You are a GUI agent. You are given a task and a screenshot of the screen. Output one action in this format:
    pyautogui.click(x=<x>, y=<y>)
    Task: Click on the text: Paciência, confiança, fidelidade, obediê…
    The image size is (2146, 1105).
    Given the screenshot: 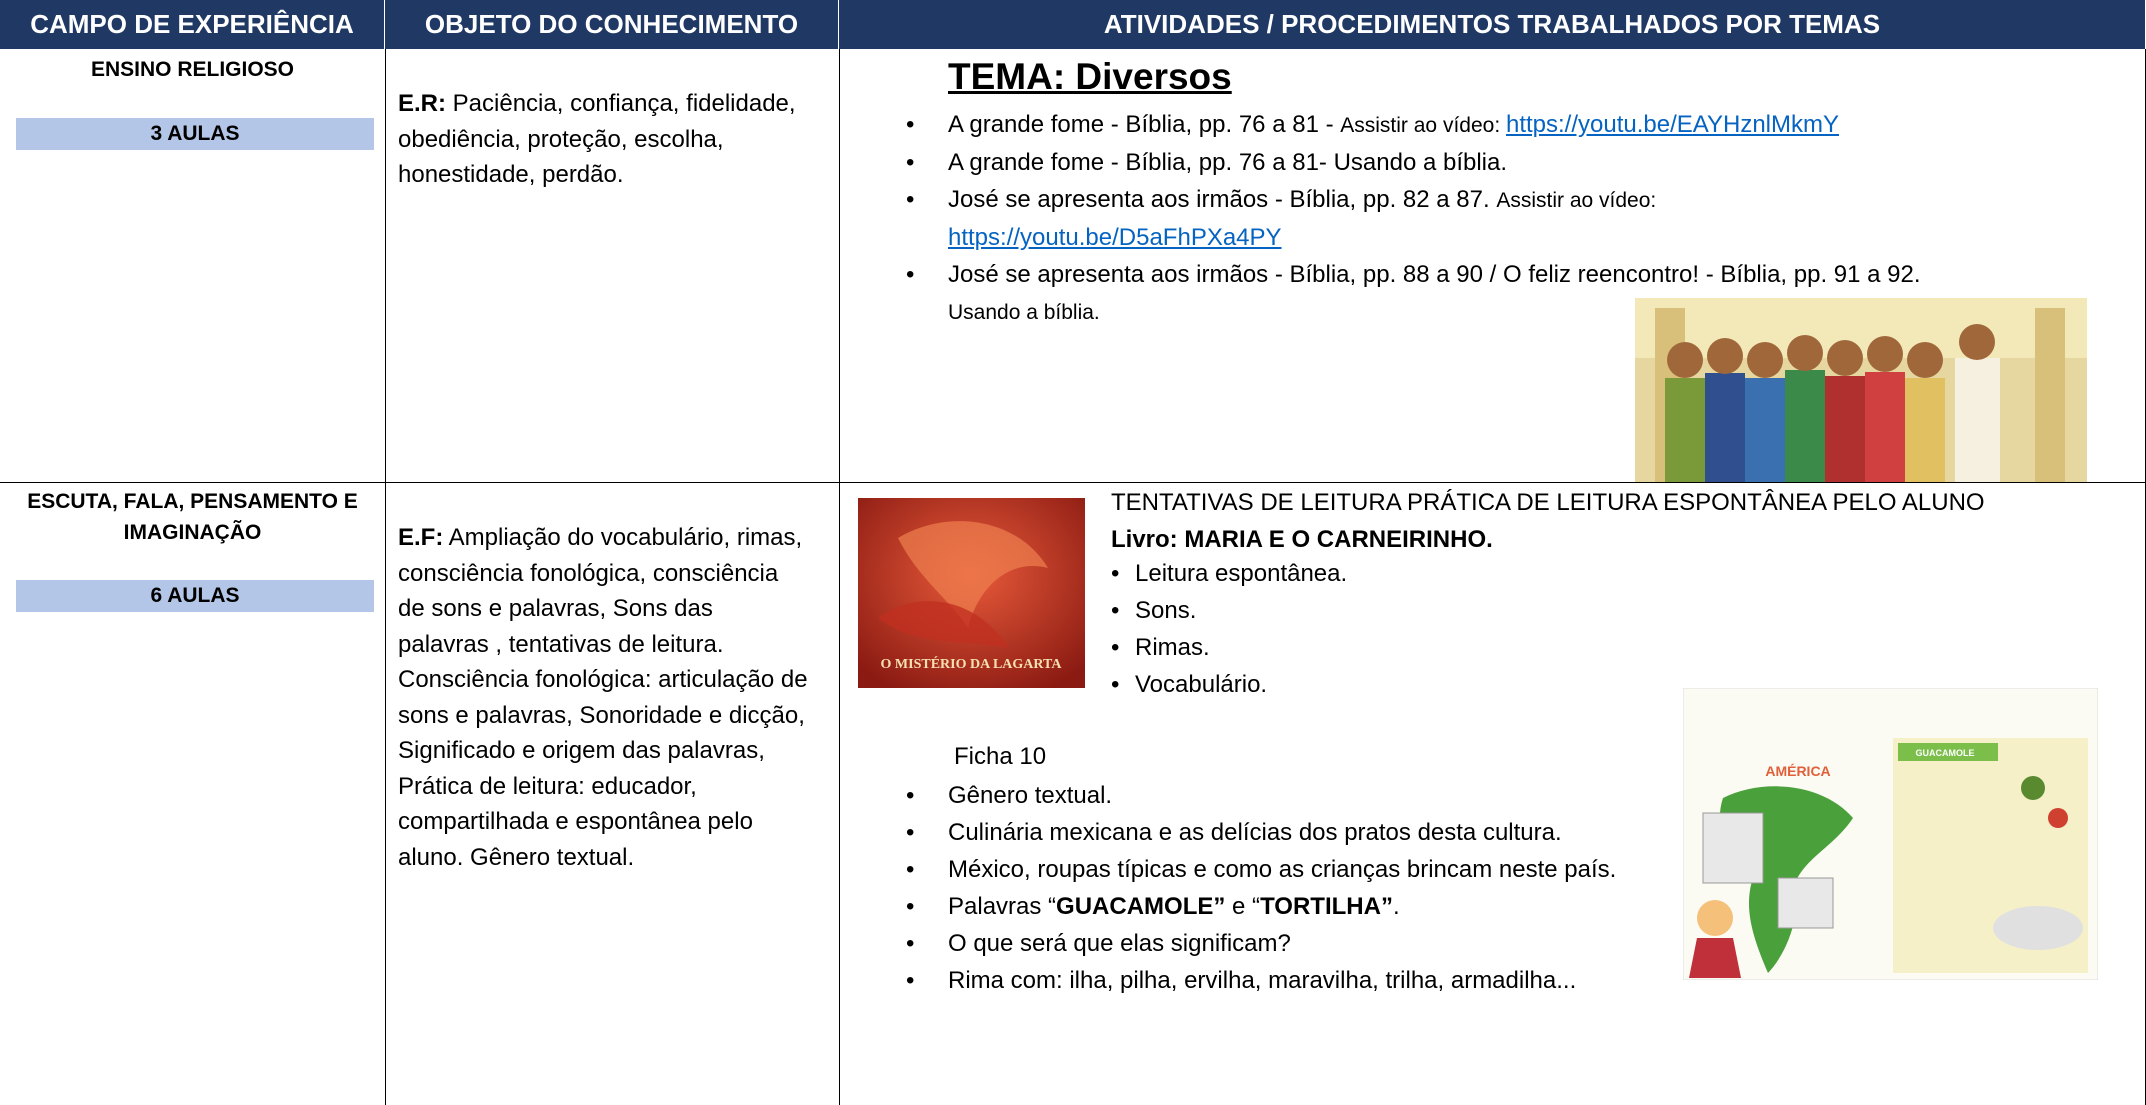 What is the action you would take?
    pyautogui.click(x=597, y=139)
    